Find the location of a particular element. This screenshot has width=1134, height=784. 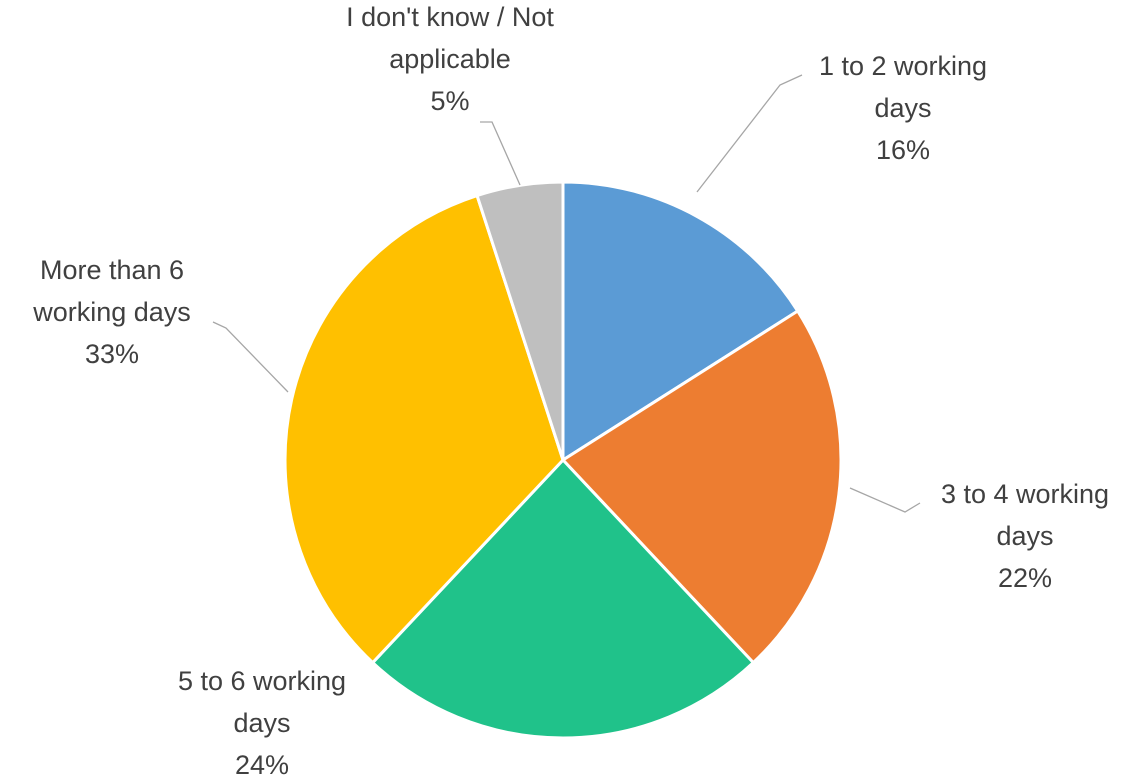

pie-slice-i-don-t-know-not-applicable is located at coordinates (520, 320).